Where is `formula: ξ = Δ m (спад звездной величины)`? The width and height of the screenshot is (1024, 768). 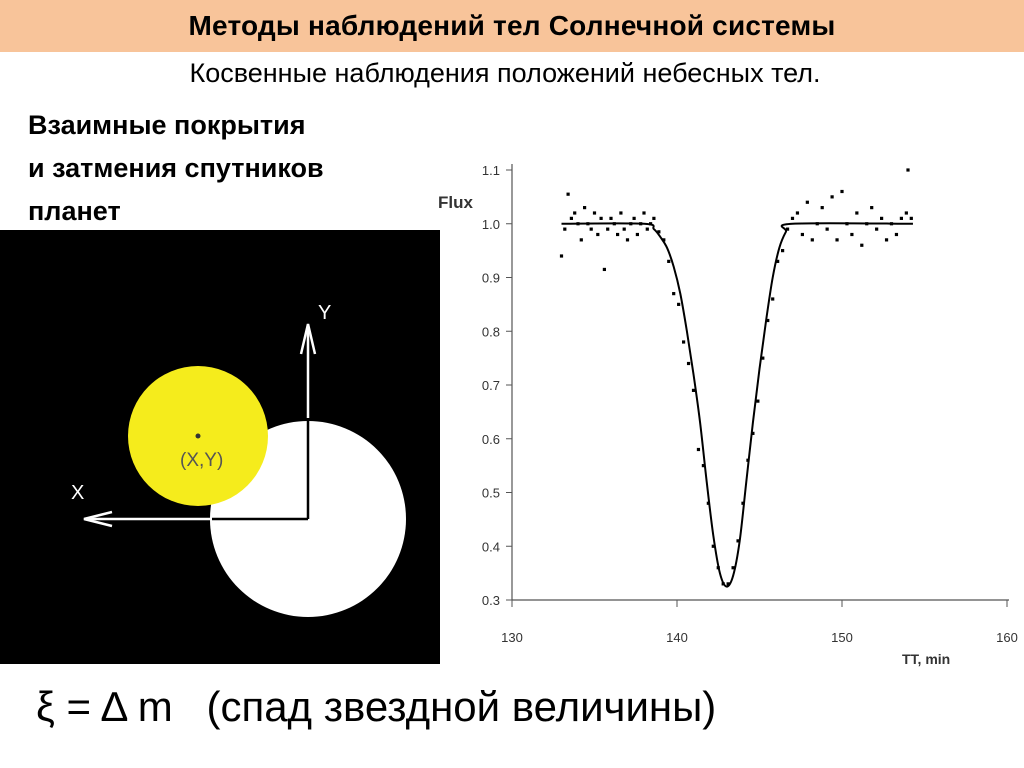 formula: ξ = Δ m (спад звездной величины) is located at coordinates (376, 707).